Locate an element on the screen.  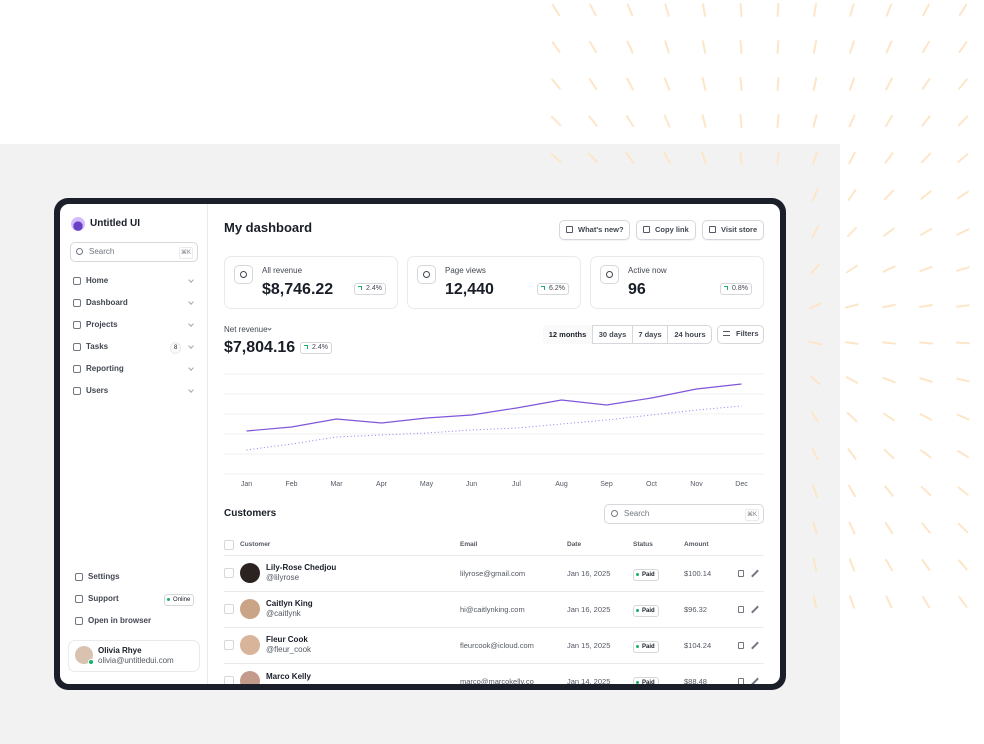
customer-email: marco@marcokelly.co is located at coordinates (497, 680).